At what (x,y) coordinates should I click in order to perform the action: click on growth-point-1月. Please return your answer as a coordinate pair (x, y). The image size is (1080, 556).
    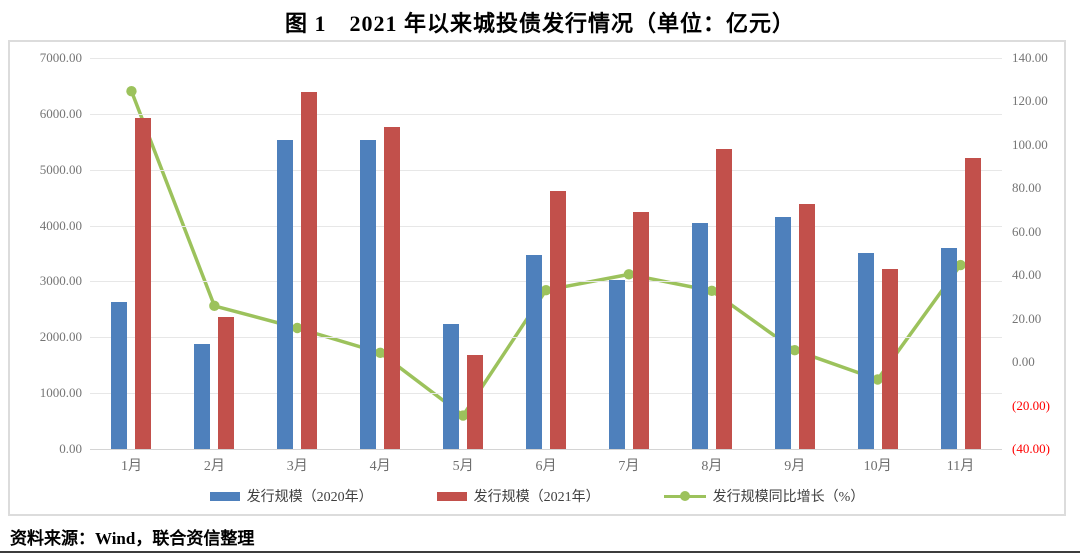
    Looking at the image, I should click on (131, 91).